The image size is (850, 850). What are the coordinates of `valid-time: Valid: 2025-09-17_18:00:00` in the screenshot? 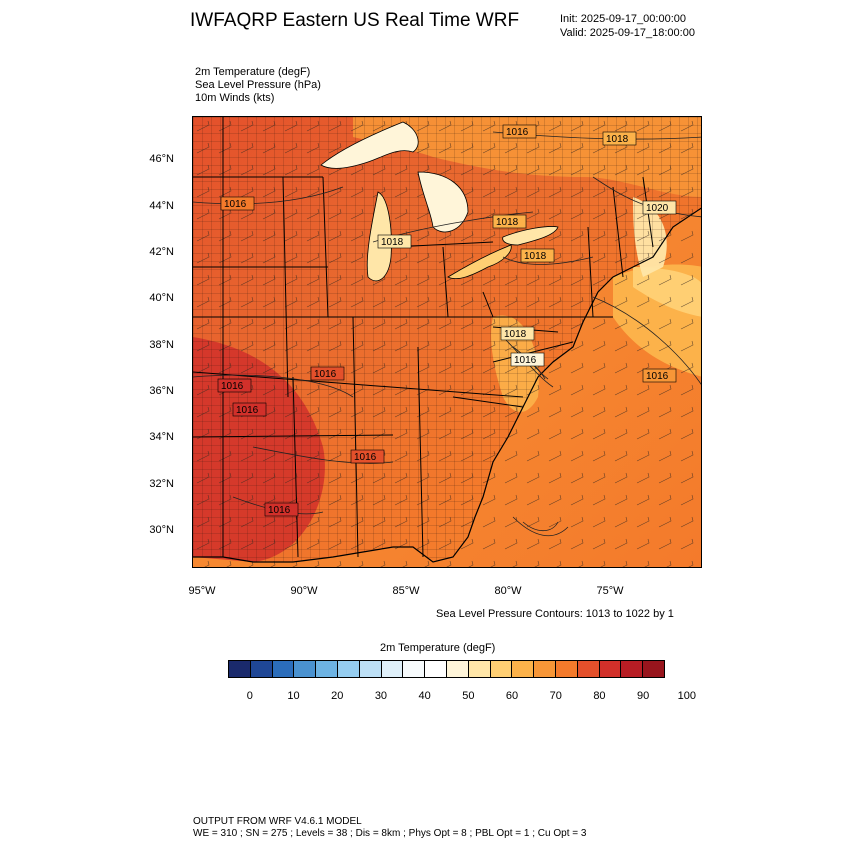 It's located at (627, 33).